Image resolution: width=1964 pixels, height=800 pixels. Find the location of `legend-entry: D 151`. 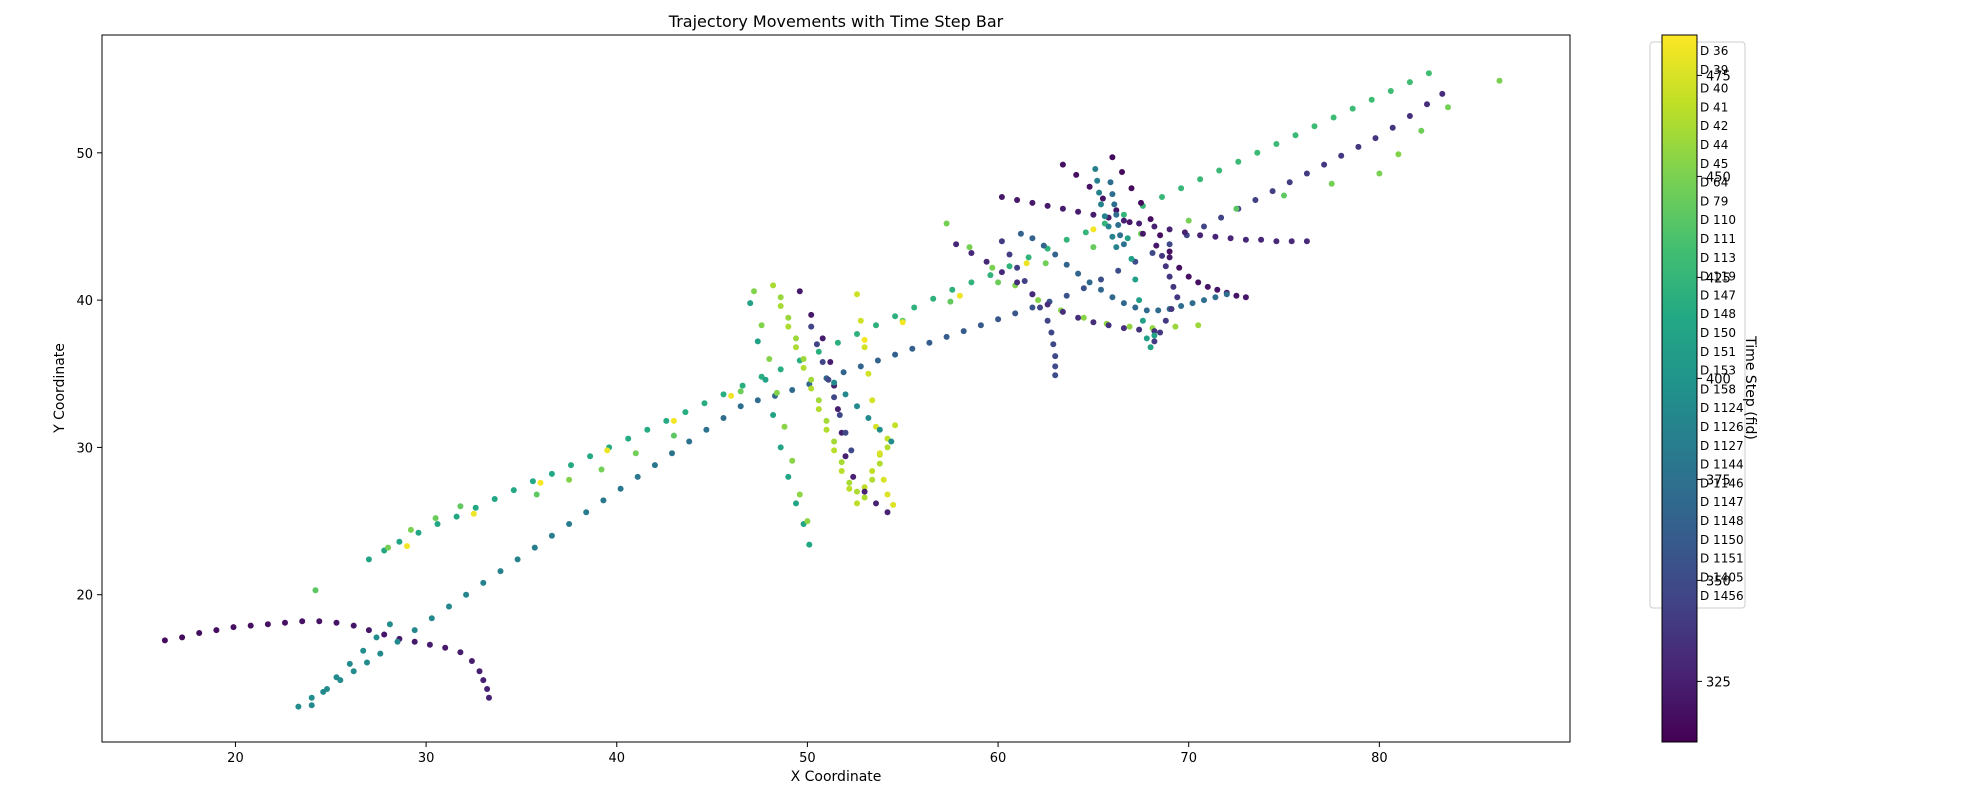

legend-entry: D 151 is located at coordinates (1718, 352).